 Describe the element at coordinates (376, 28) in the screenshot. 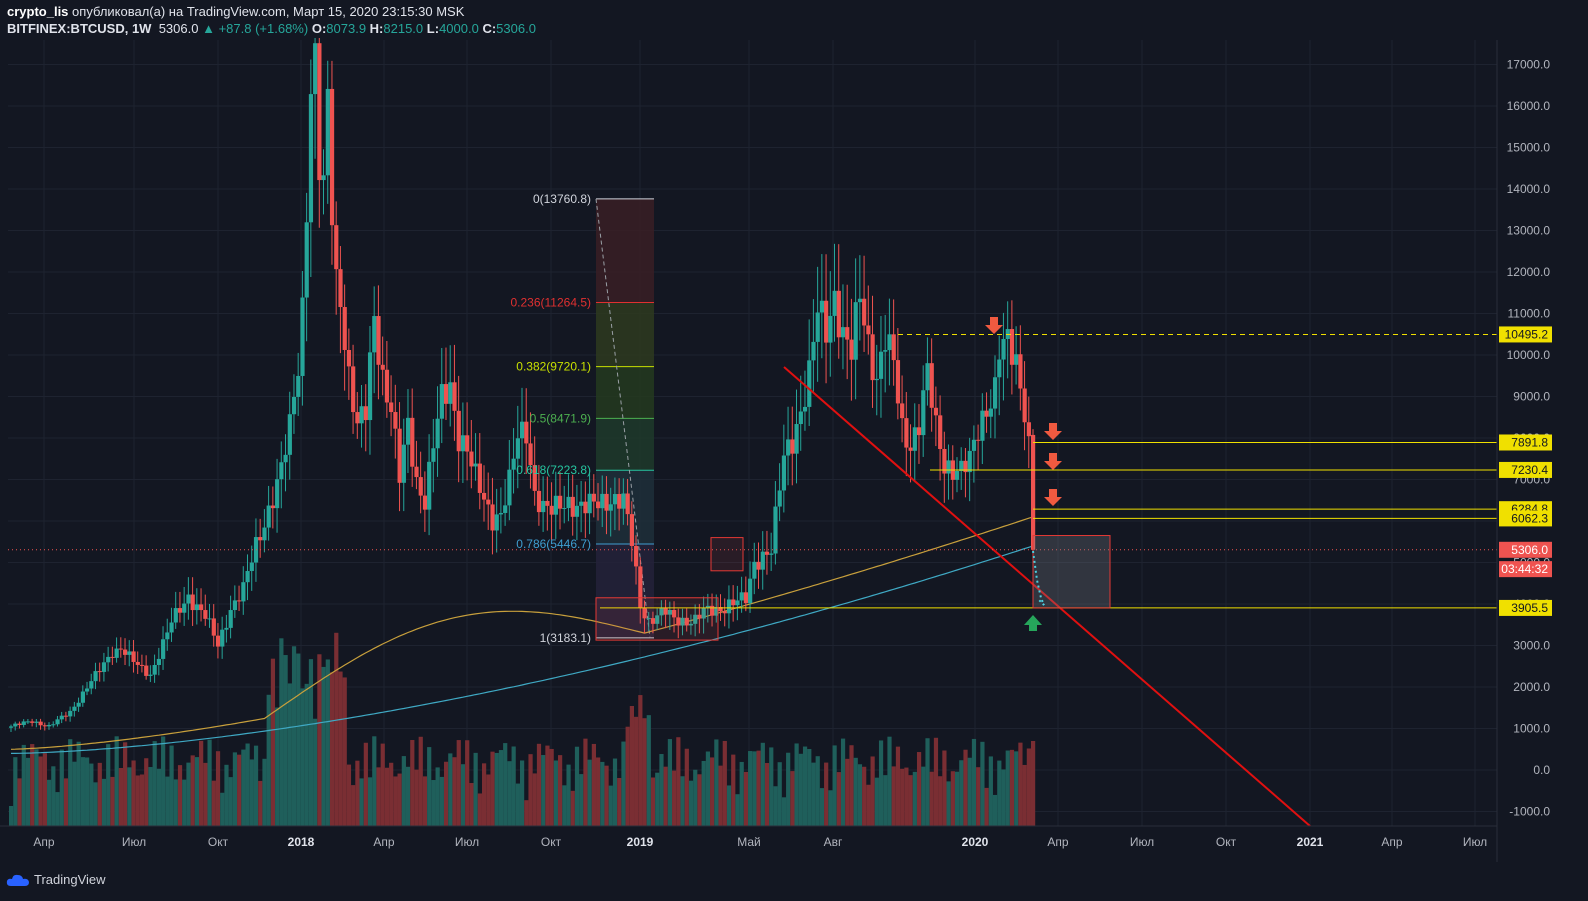

I see `high-label: H:` at that location.